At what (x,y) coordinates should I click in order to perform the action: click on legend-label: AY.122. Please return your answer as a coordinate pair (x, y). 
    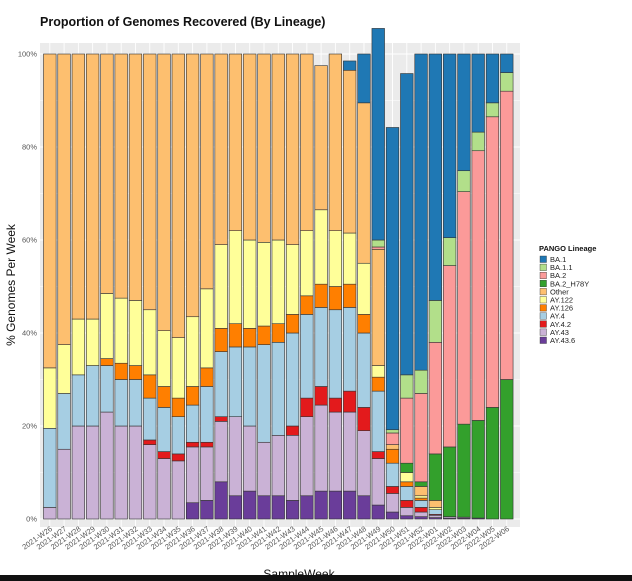
    Looking at the image, I should click on (561, 300).